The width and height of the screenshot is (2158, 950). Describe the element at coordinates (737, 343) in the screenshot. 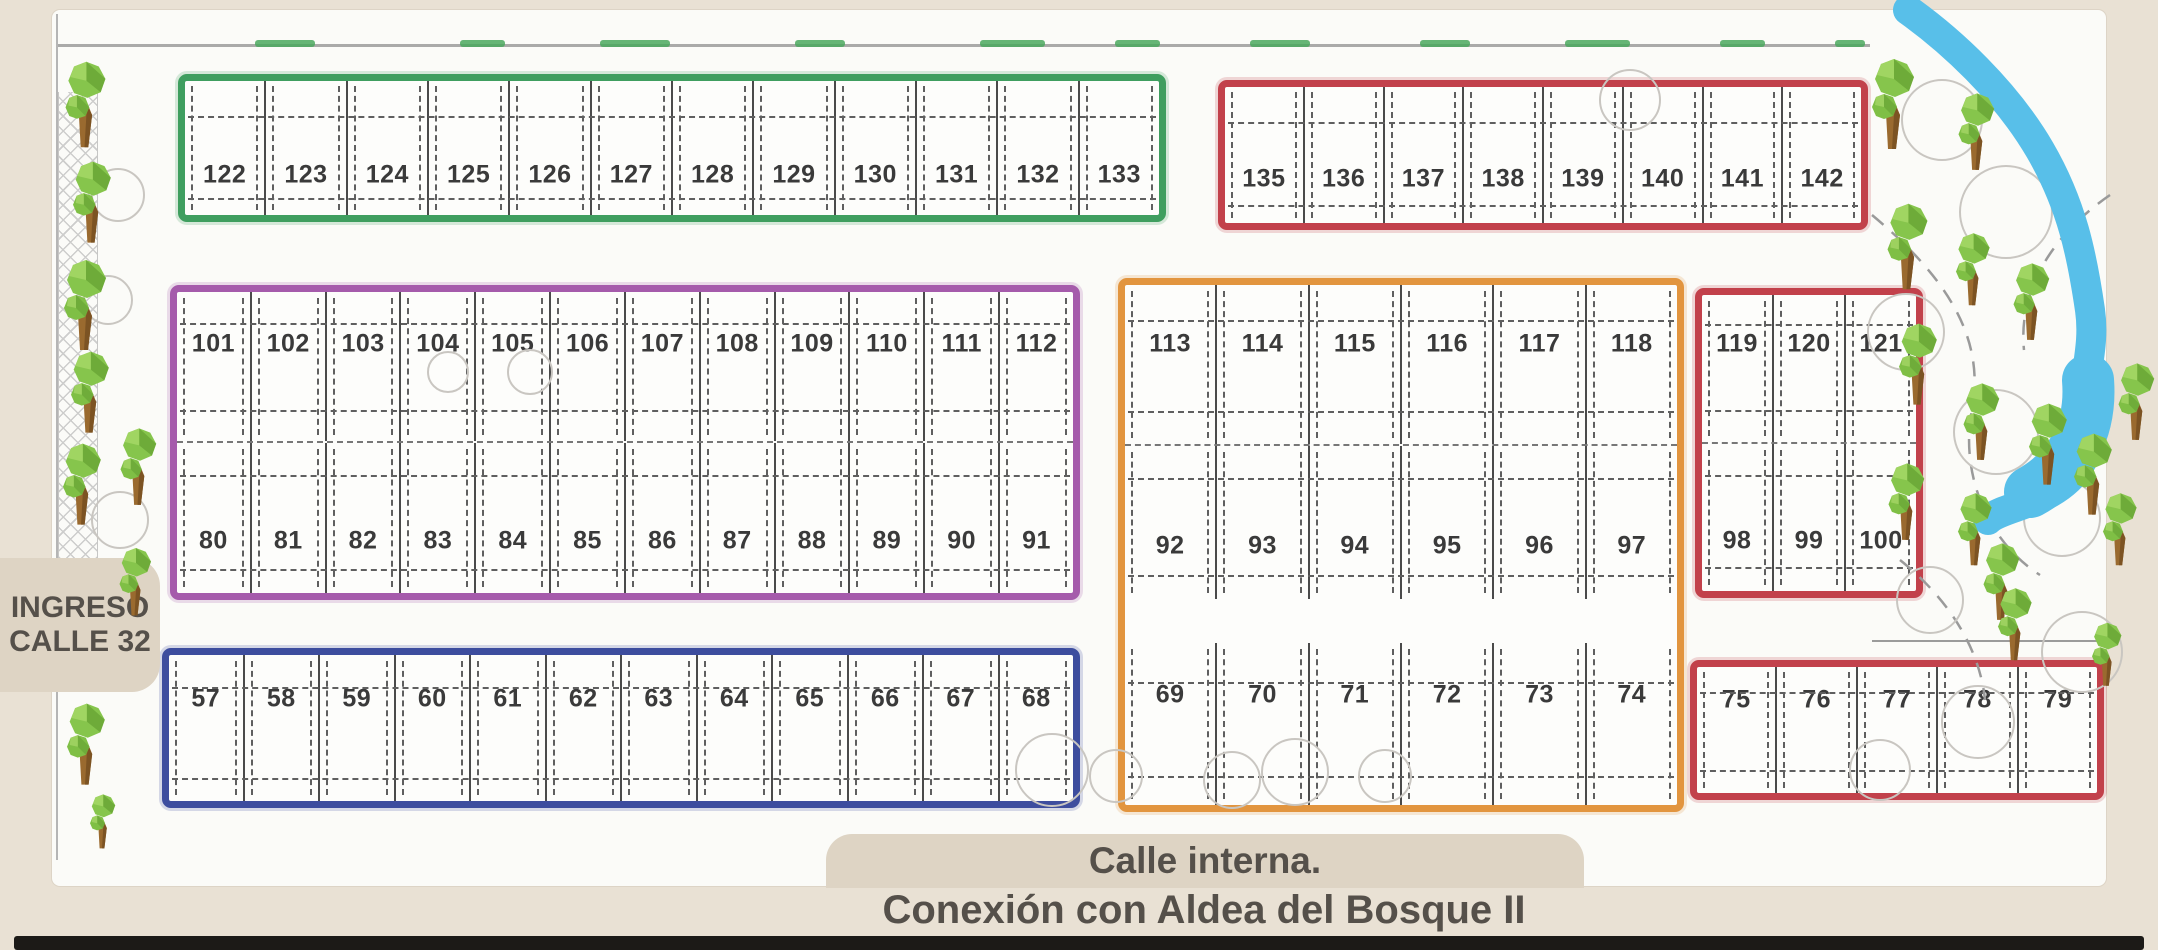

I see `lot-number: 108` at that location.